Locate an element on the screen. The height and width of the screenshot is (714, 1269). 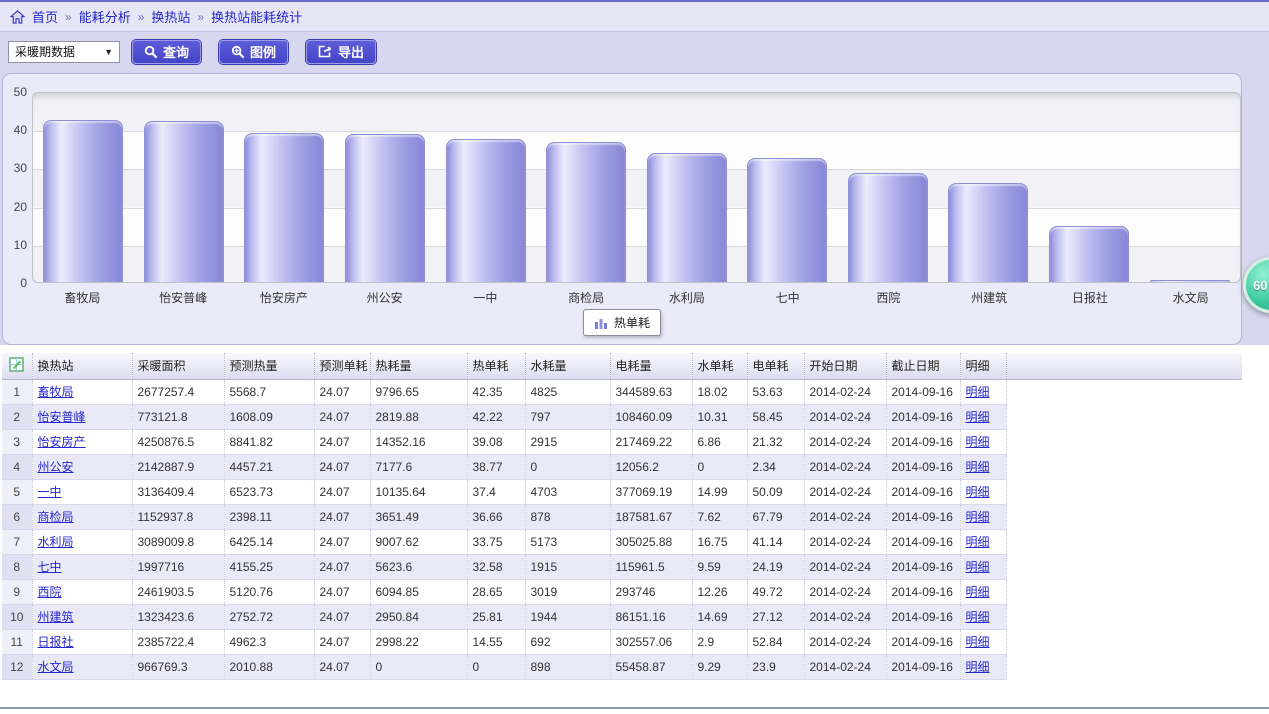
bar-怡安房产 is located at coordinates (284, 207).